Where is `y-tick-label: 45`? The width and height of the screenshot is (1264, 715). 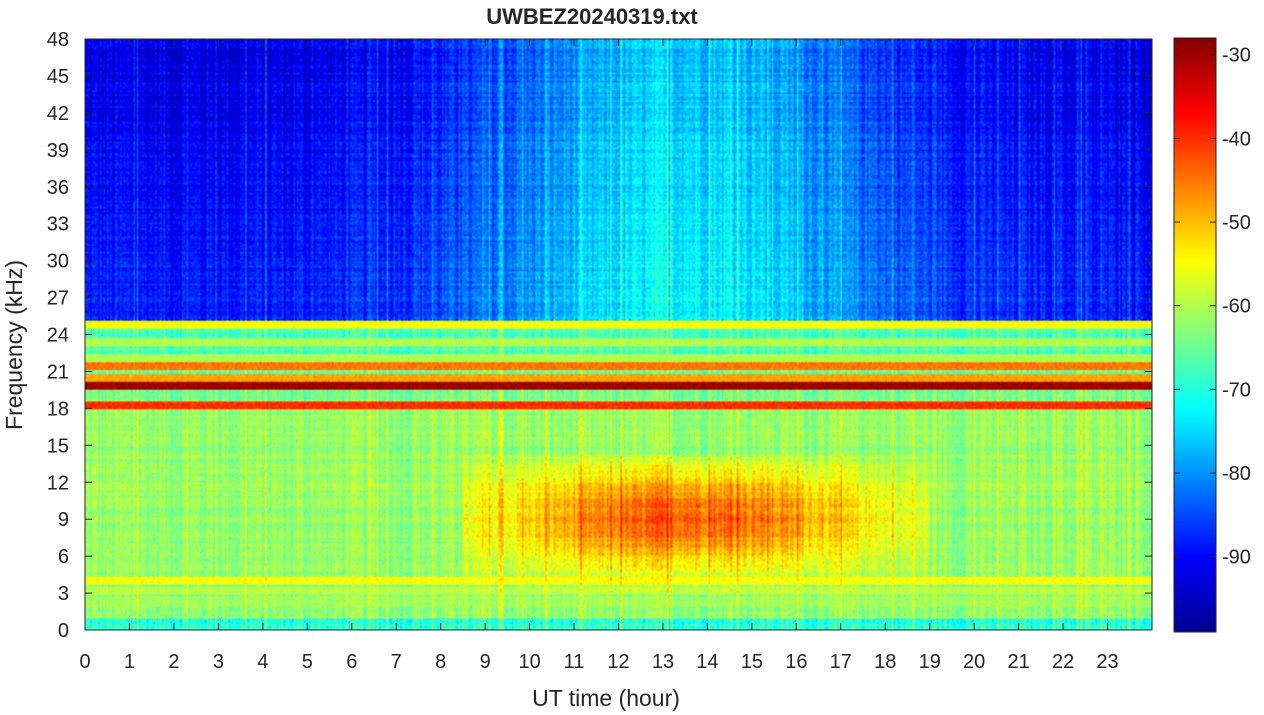
y-tick-label: 45 is located at coordinates (58, 77).